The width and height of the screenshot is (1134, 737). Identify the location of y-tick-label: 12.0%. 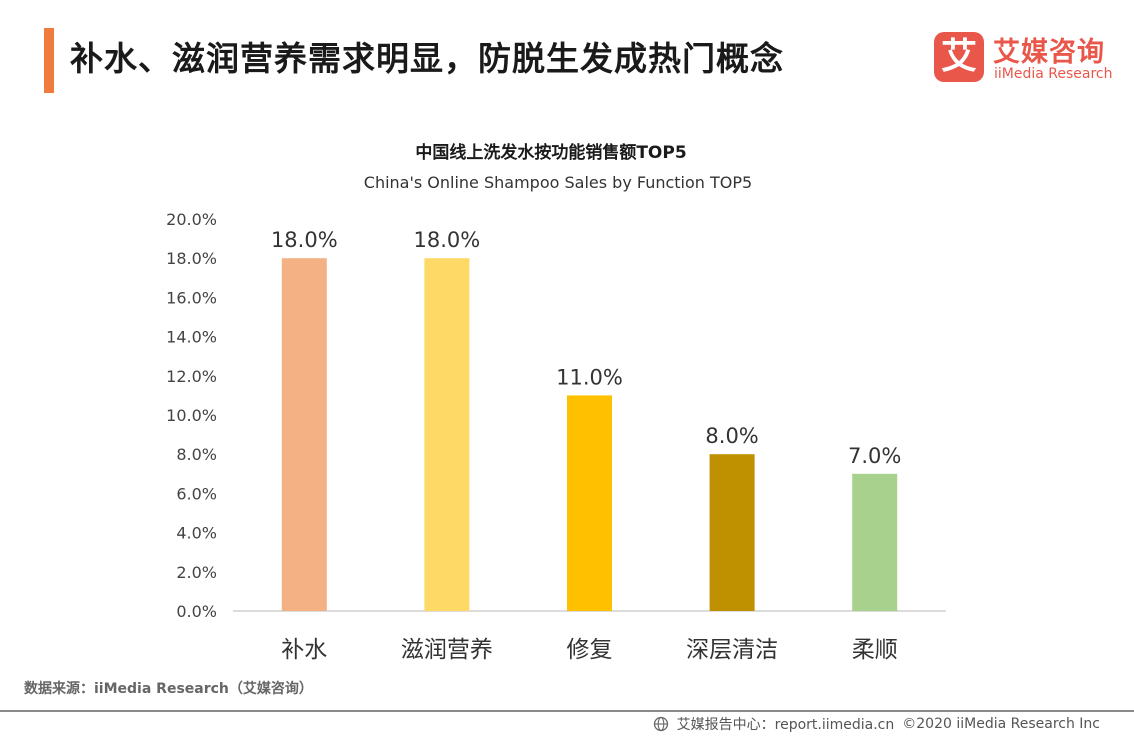
(191, 376).